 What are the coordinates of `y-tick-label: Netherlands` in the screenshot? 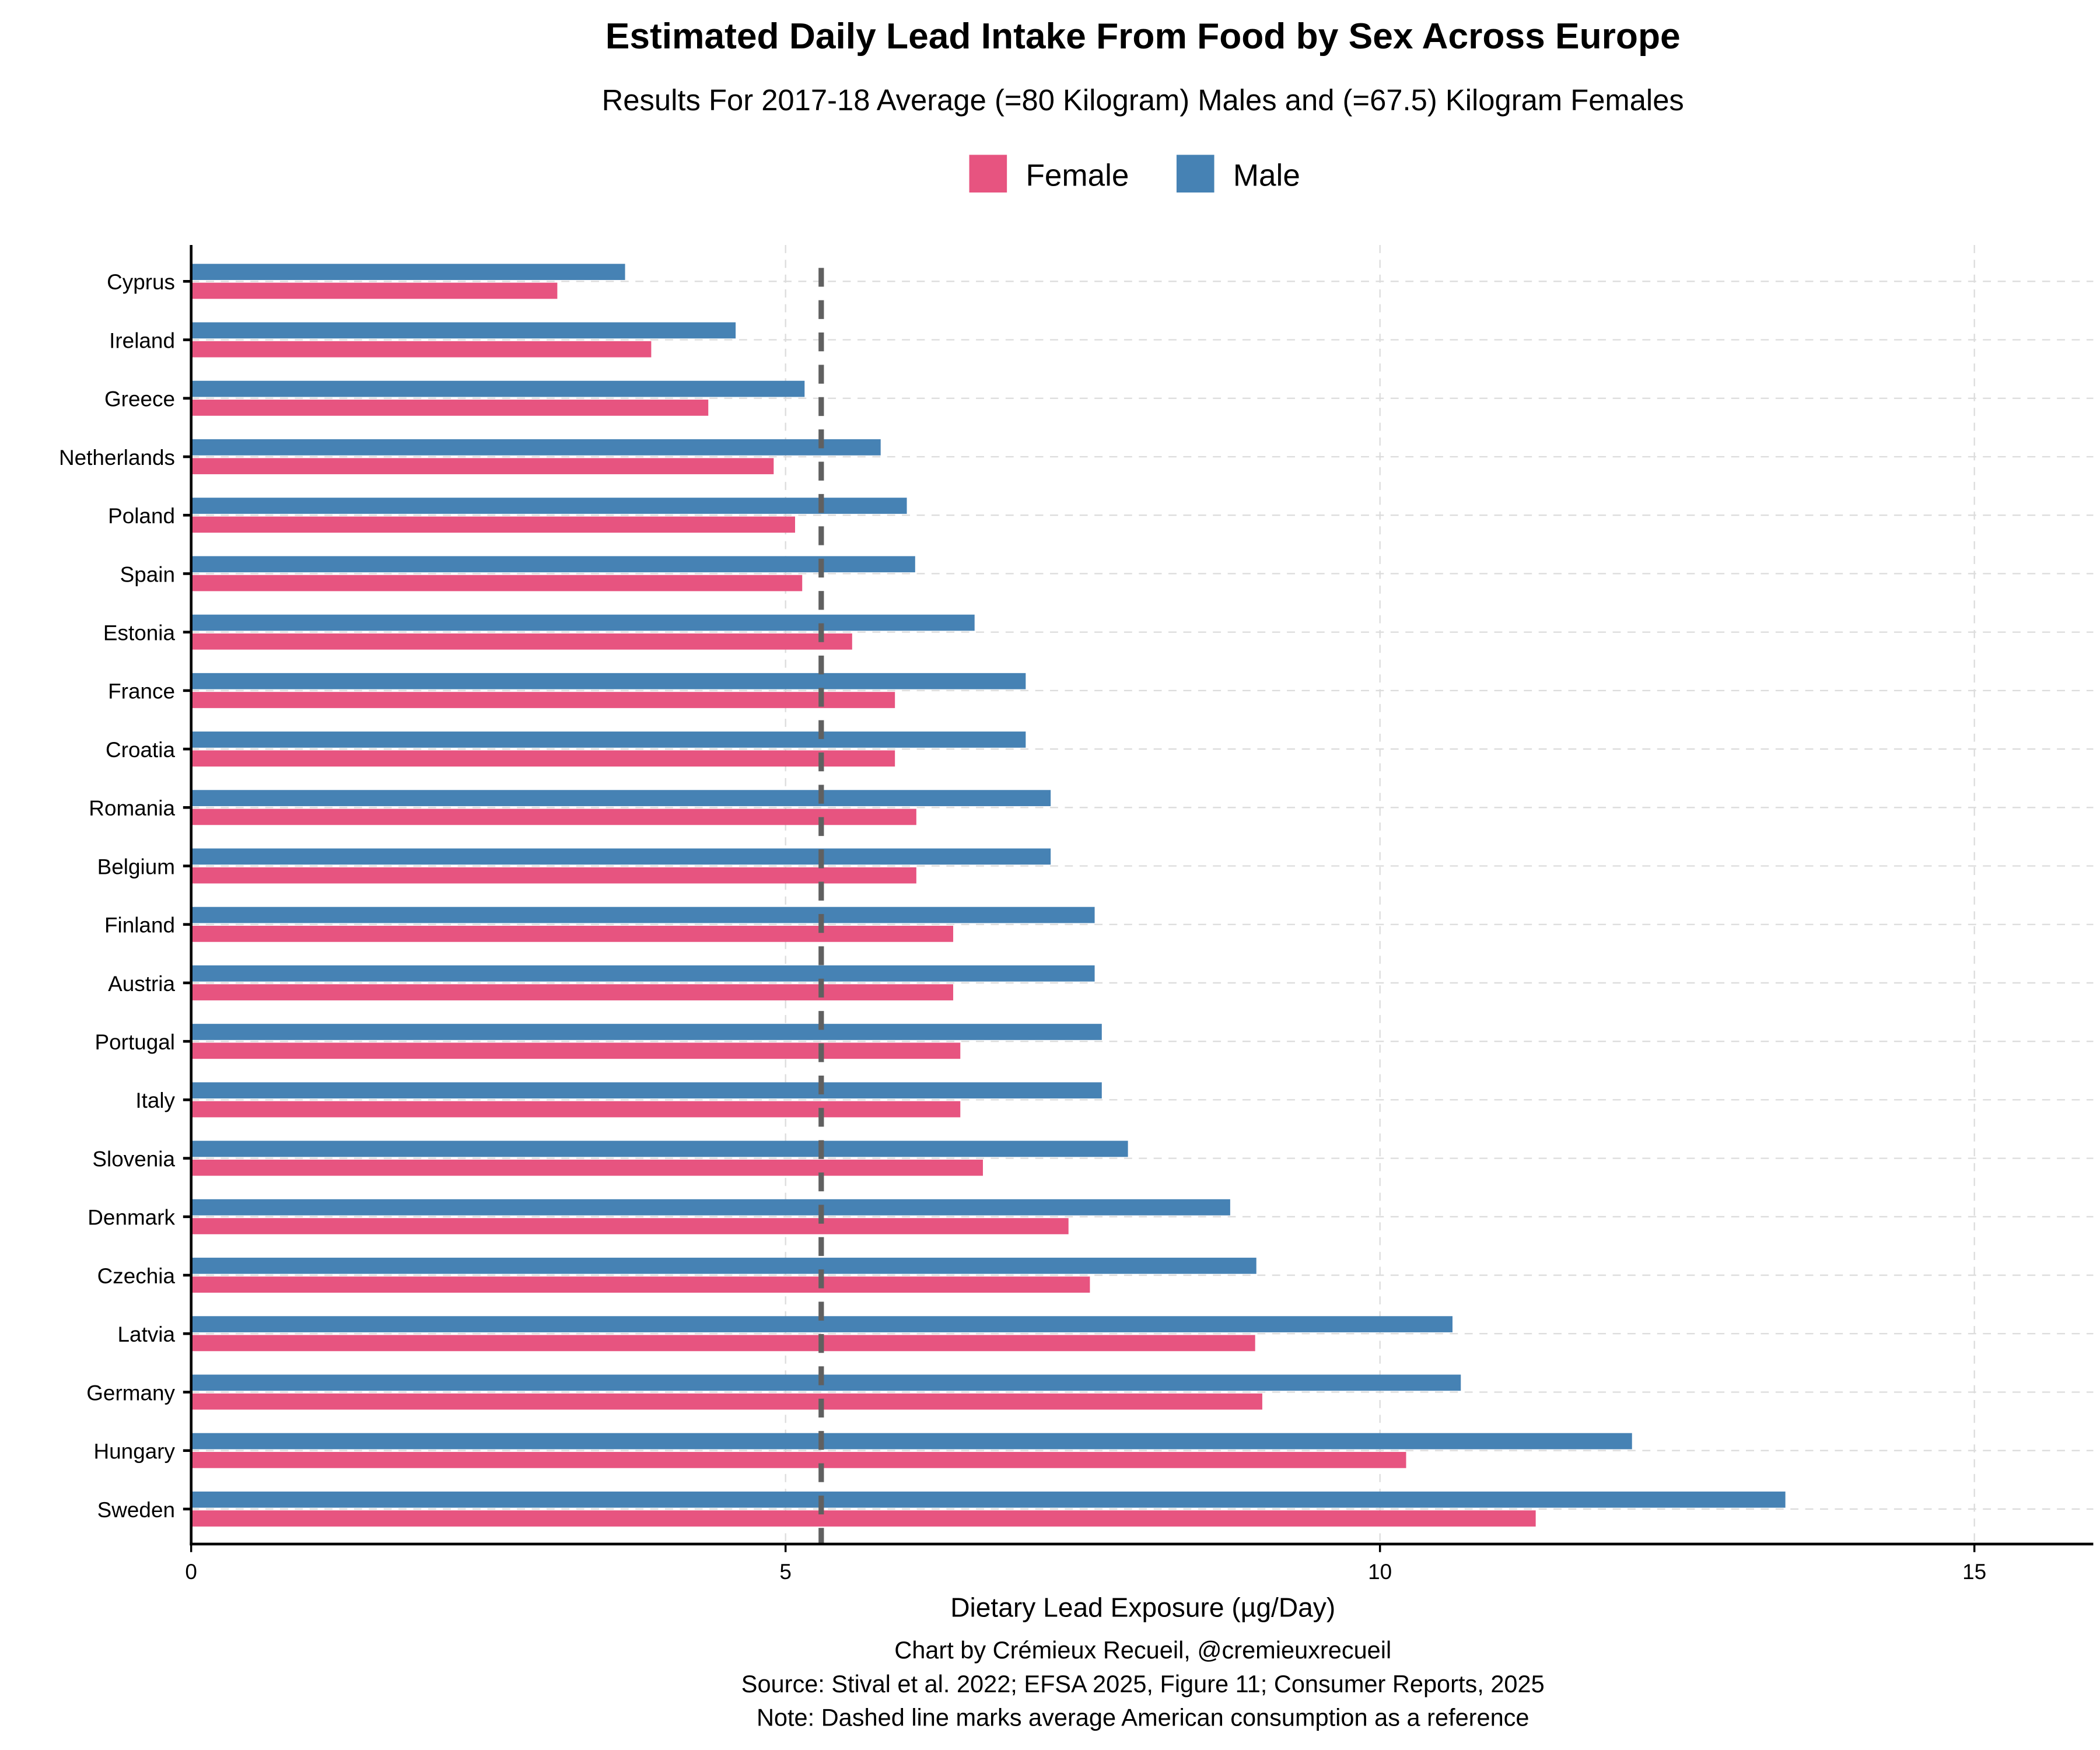 It's located at (117, 458).